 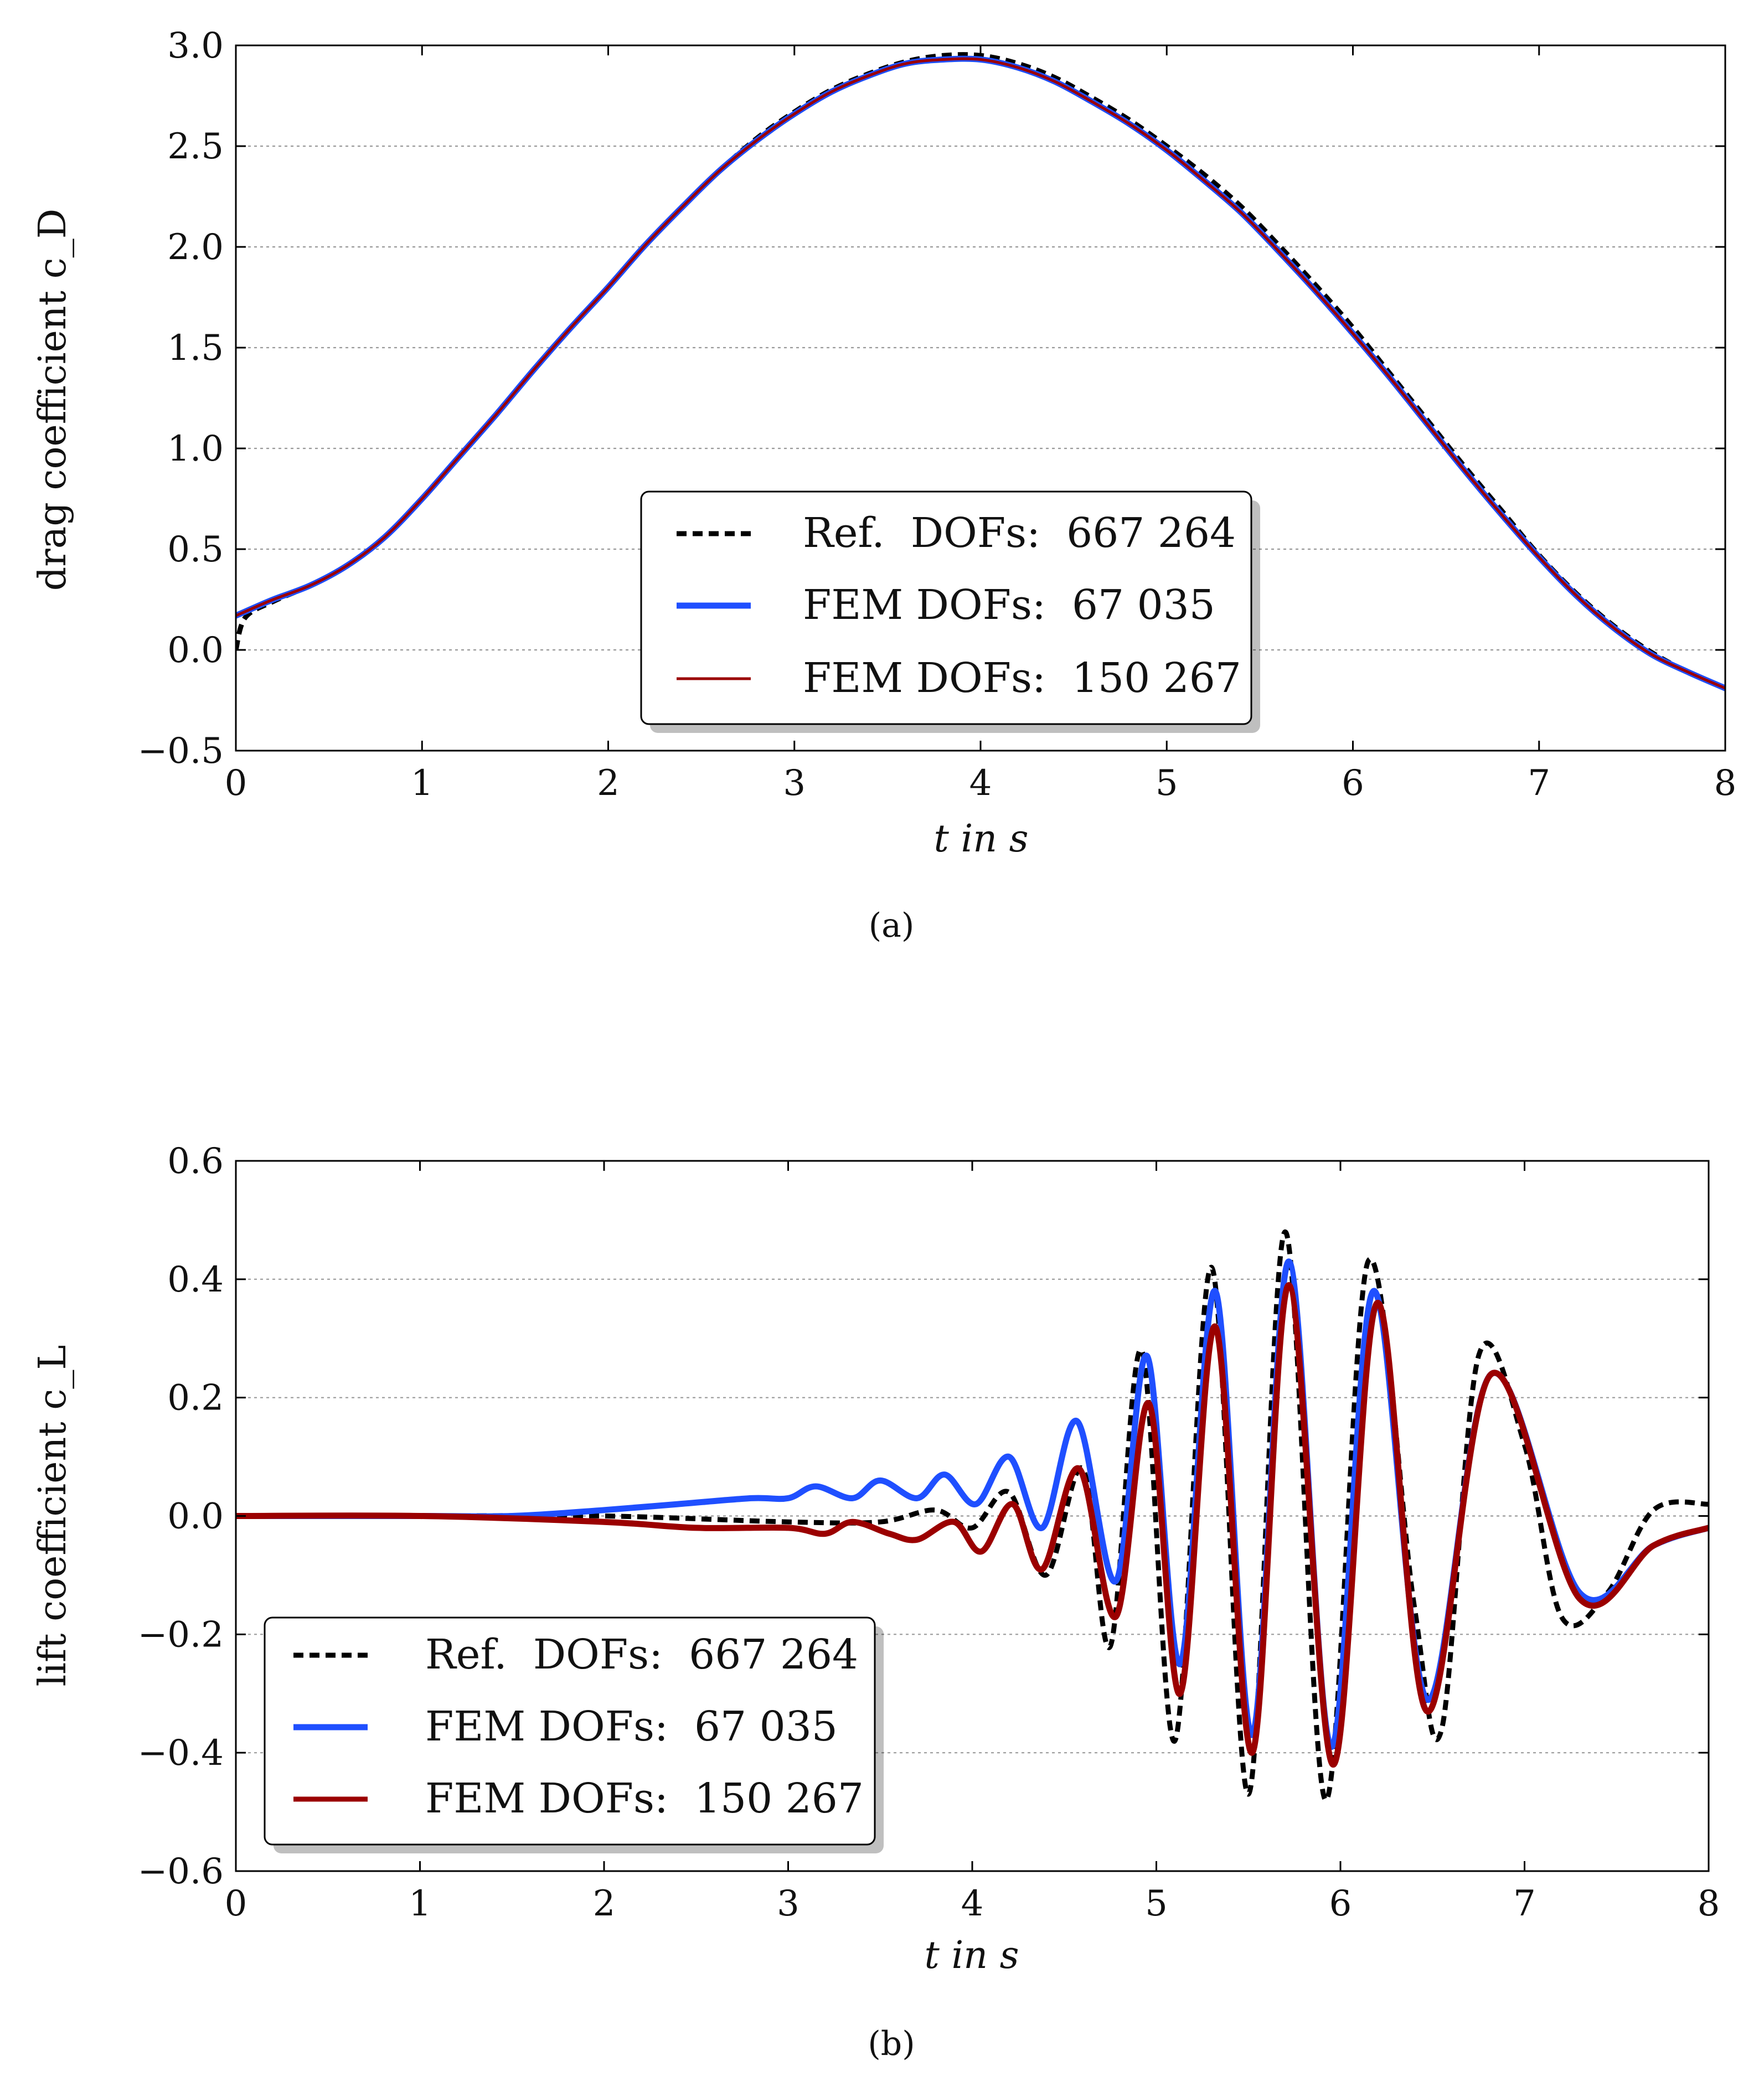 What do you see at coordinates (195, 348) in the screenshot?
I see `y-tick-label: 1.5` at bounding box center [195, 348].